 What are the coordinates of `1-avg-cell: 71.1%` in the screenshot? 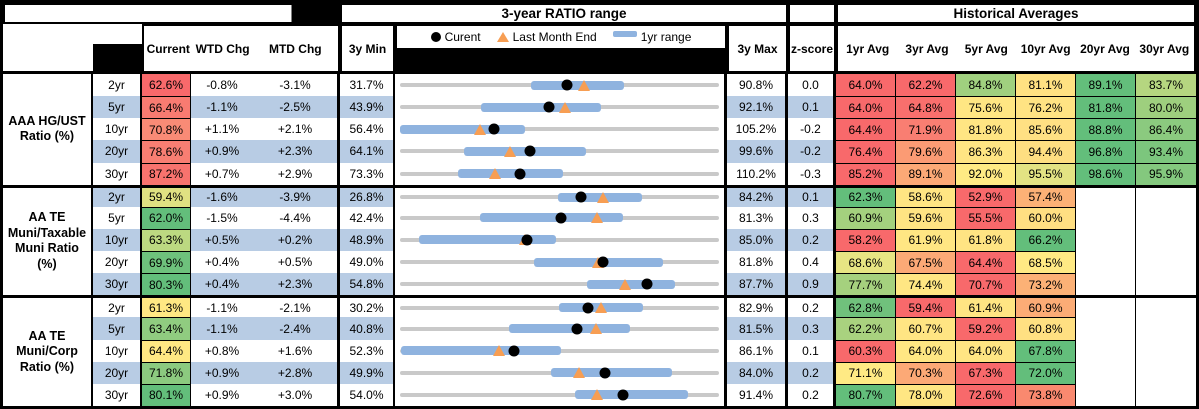 It's located at (866, 372).